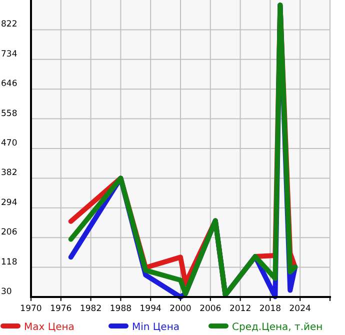 This screenshot has width=345, height=335. I want to click on x-tick-label: 1994, so click(151, 309).